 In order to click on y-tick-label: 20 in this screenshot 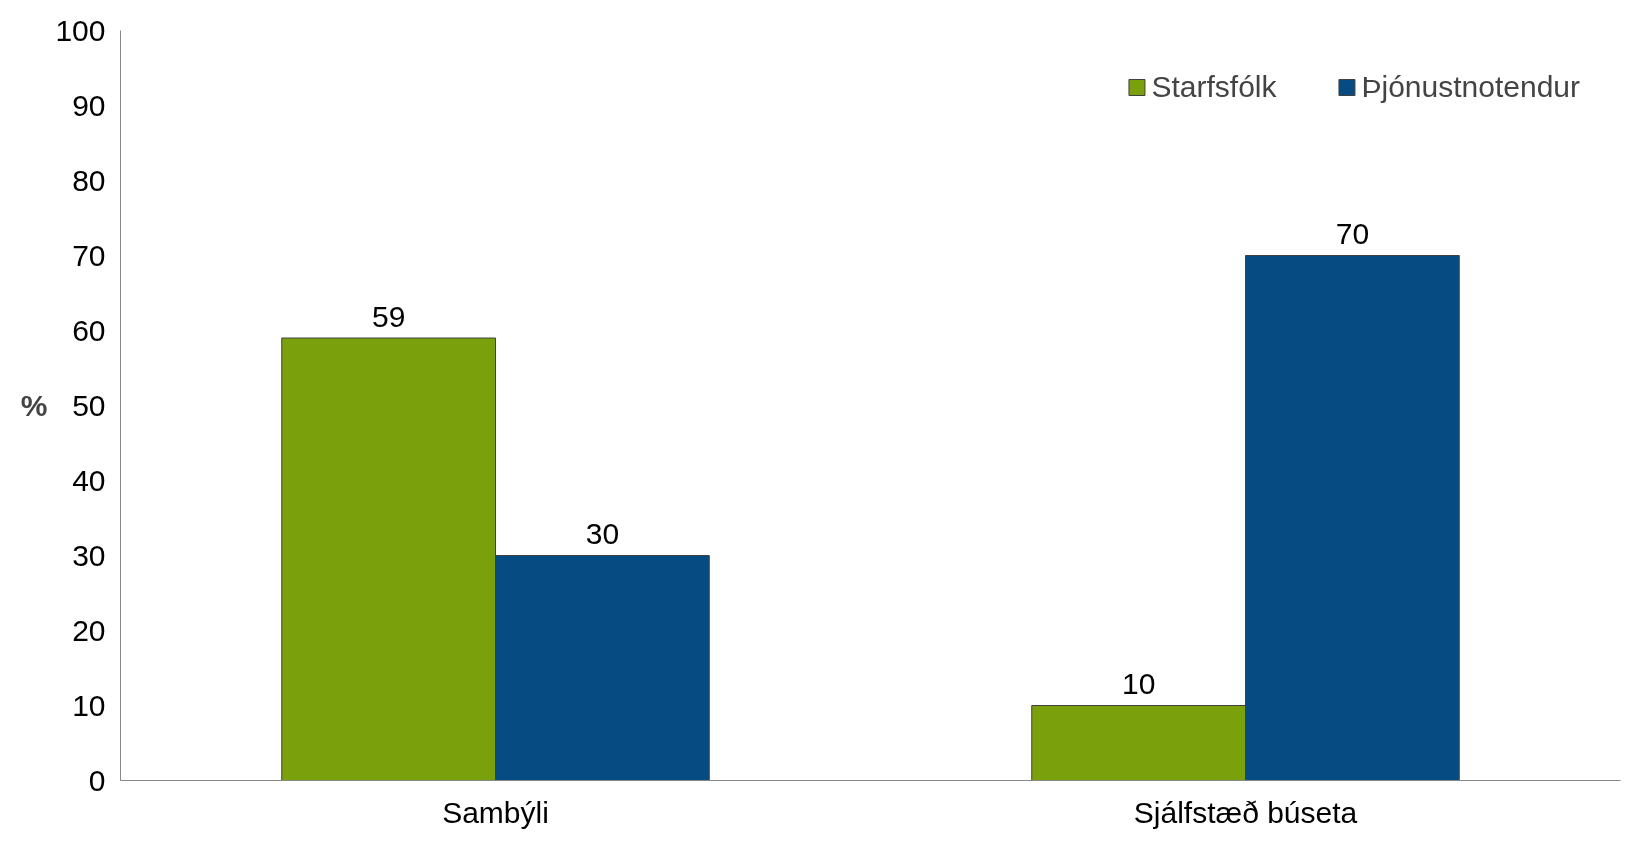, I will do `click(89, 630)`.